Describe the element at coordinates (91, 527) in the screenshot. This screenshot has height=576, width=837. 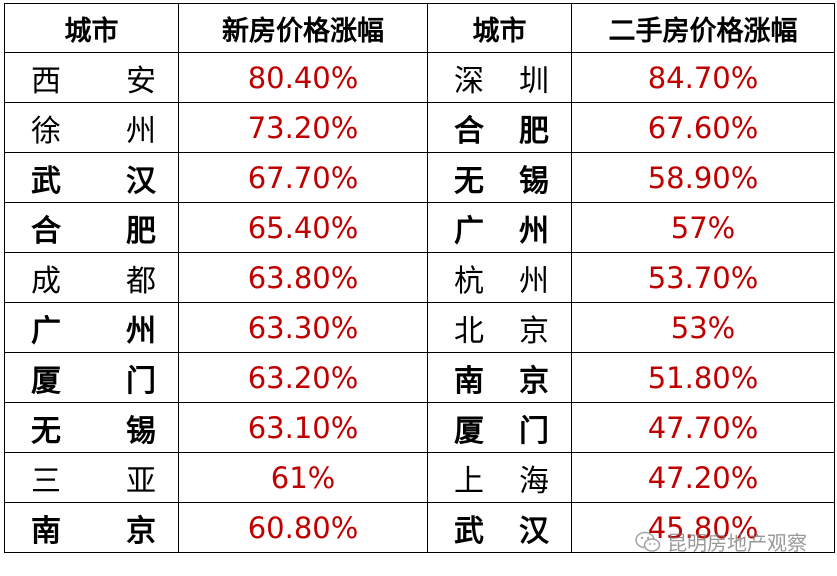
I see `city-new-cell: 南京` at that location.